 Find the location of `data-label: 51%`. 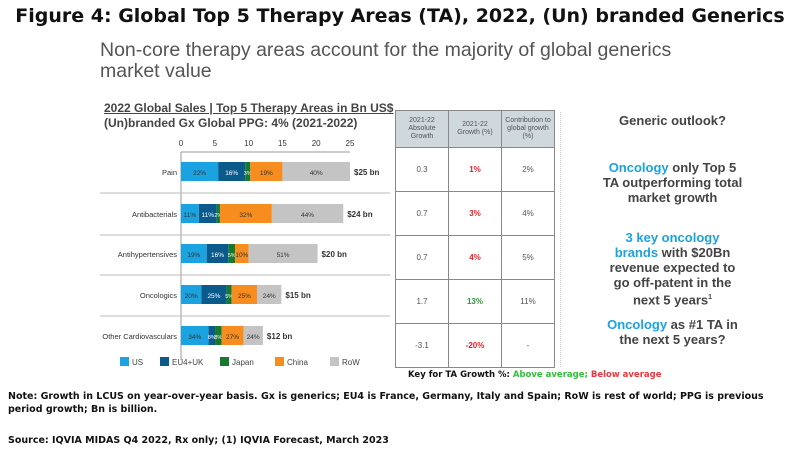

data-label: 51% is located at coordinates (283, 255).